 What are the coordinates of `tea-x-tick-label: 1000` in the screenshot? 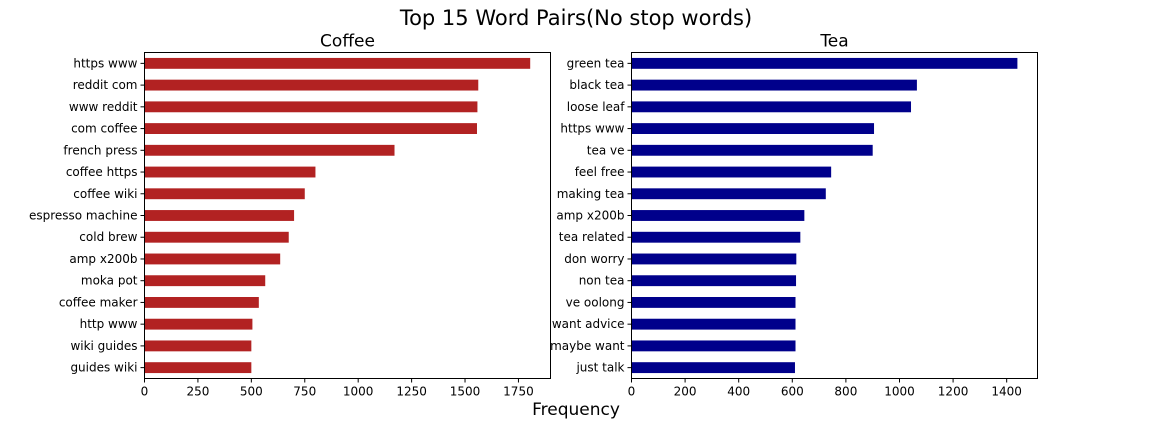 It's located at (899, 392).